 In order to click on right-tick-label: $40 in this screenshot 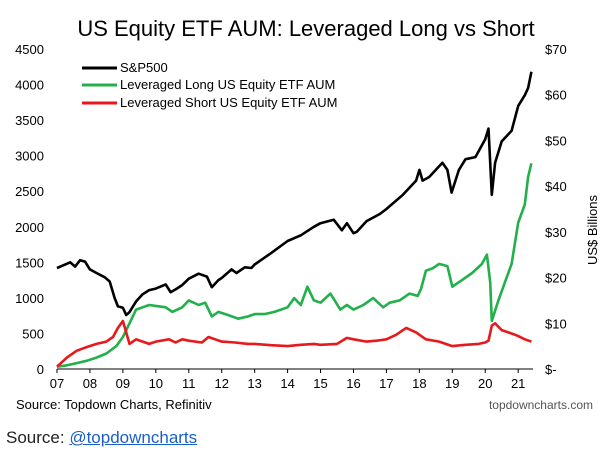, I will do `click(556, 186)`.